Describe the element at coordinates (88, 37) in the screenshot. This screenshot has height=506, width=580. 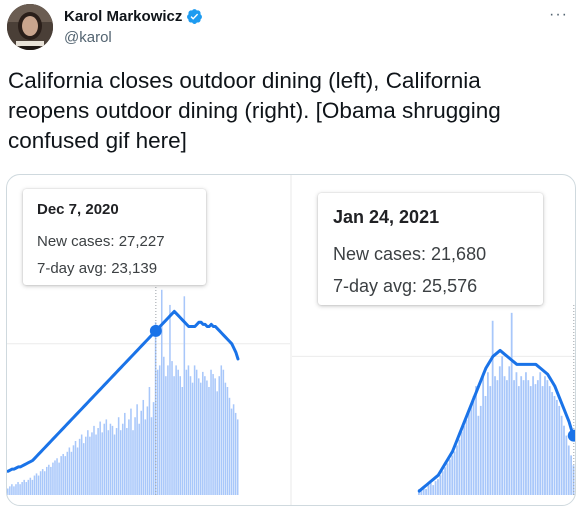
I see `author-handle: @karol` at that location.